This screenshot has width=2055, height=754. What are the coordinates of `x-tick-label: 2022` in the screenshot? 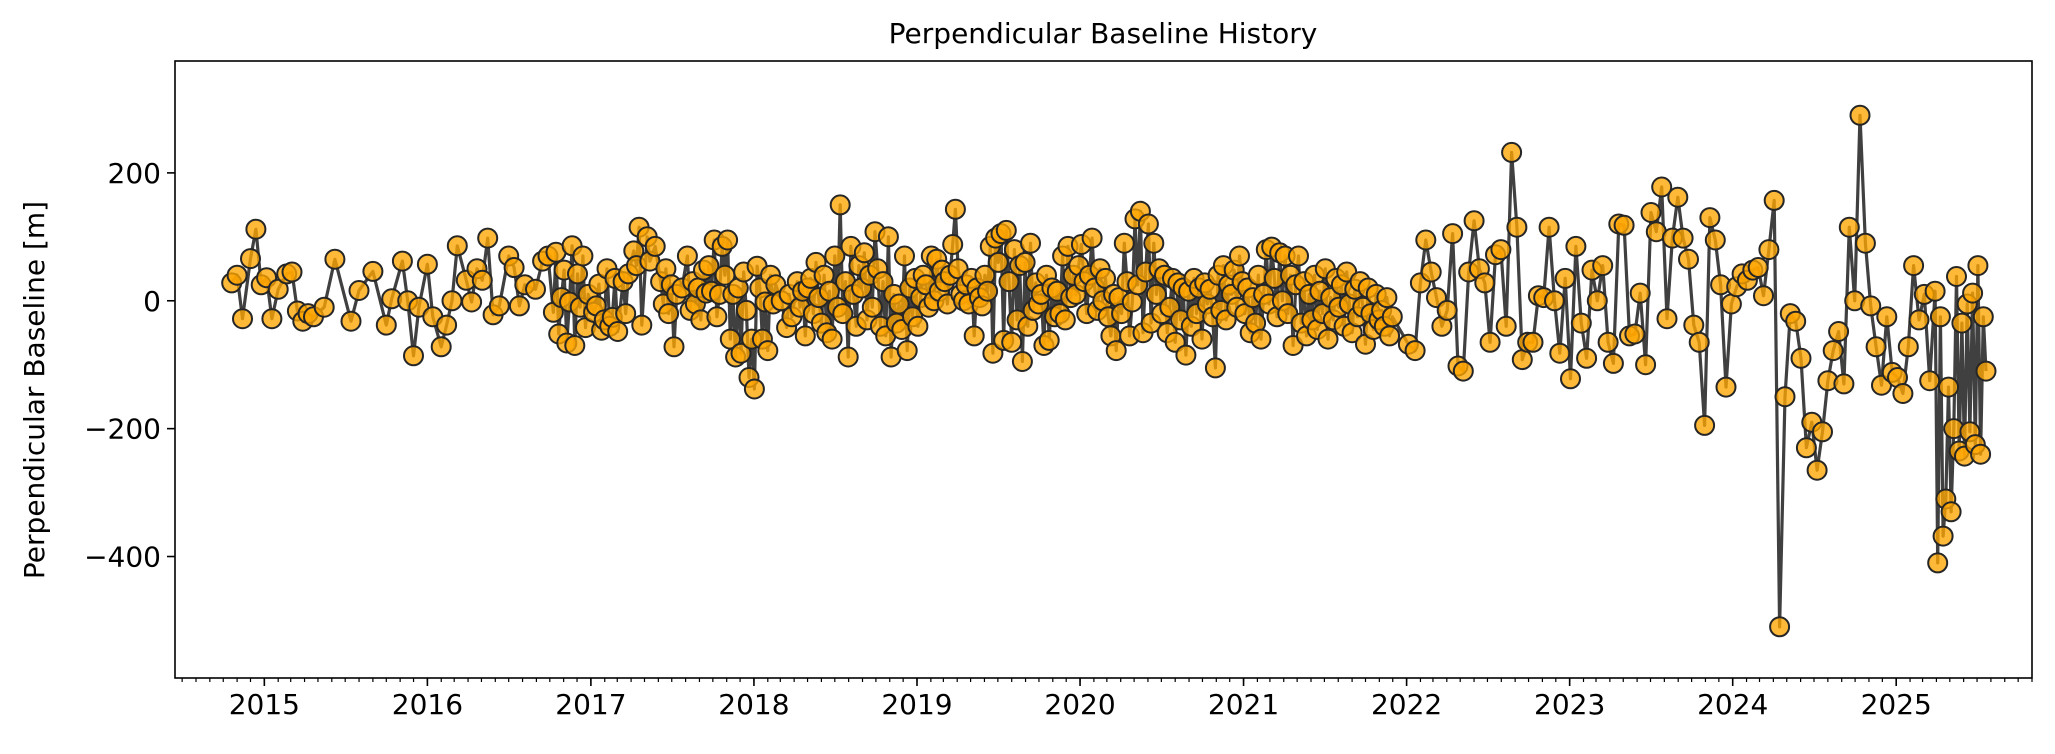 It's located at (1406, 704).